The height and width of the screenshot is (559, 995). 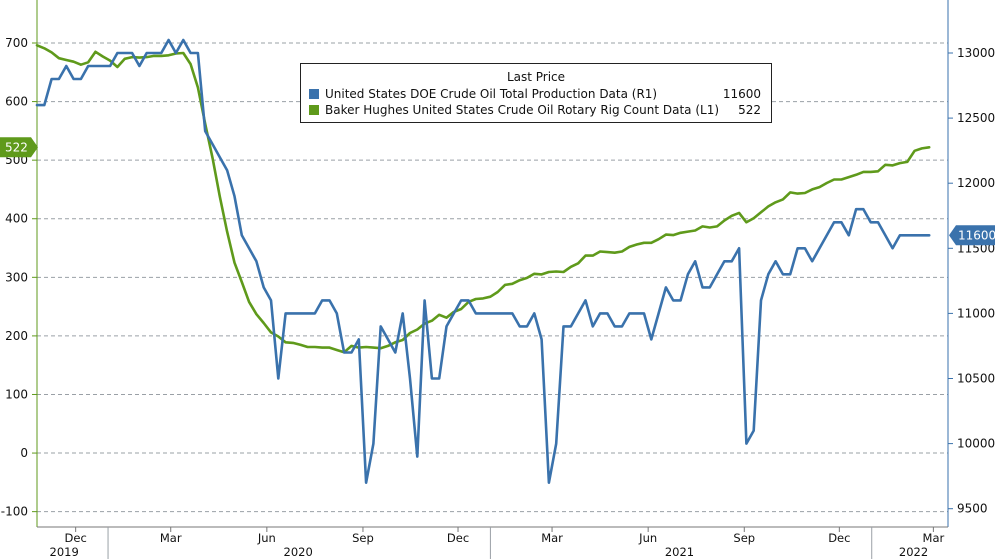 What do you see at coordinates (16, 336) in the screenshot?
I see `left-axis-tick-label: 200` at bounding box center [16, 336].